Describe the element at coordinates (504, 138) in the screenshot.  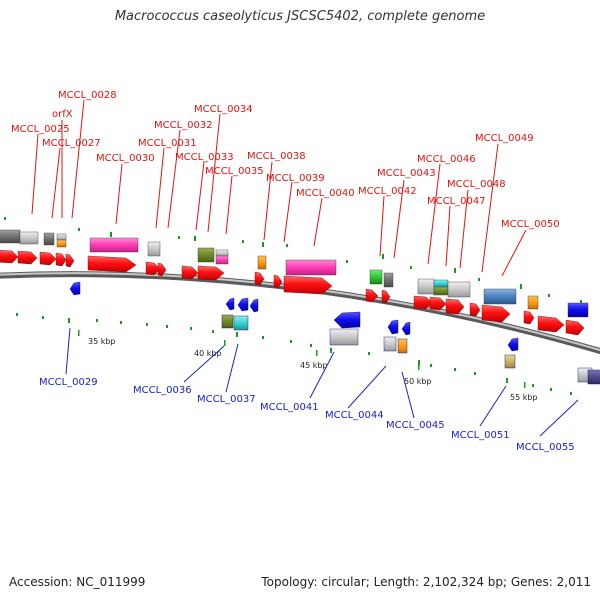
I see `gene-label-mccl-0049: MCCL_0049` at that location.